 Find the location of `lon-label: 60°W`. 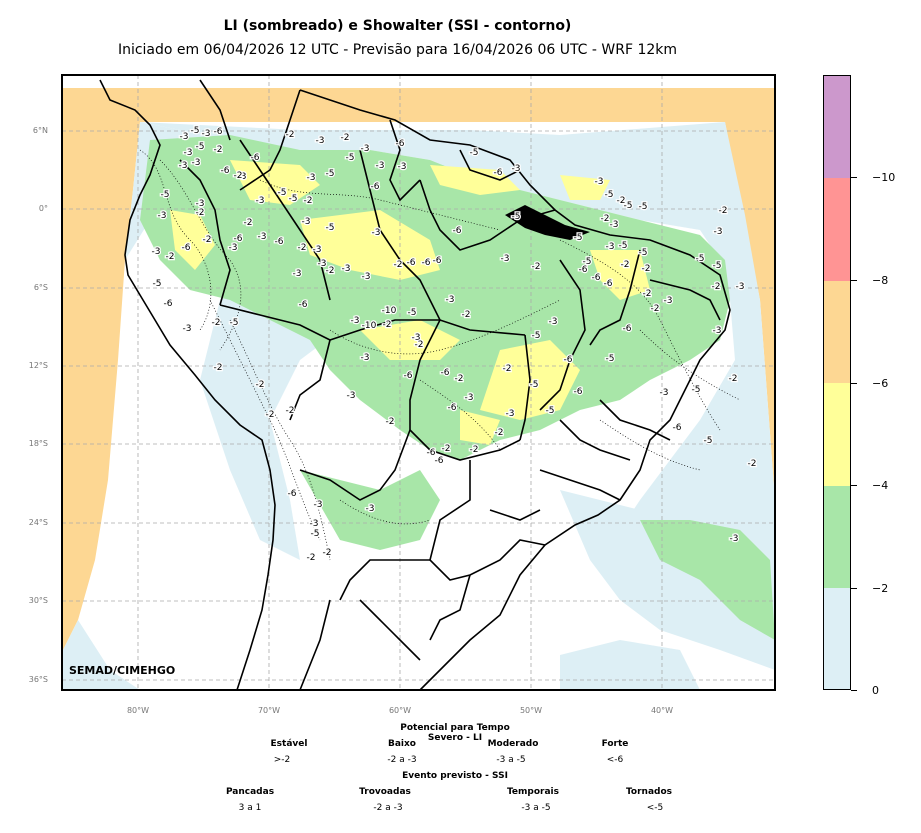

lon-label: 60°W is located at coordinates (400, 710).